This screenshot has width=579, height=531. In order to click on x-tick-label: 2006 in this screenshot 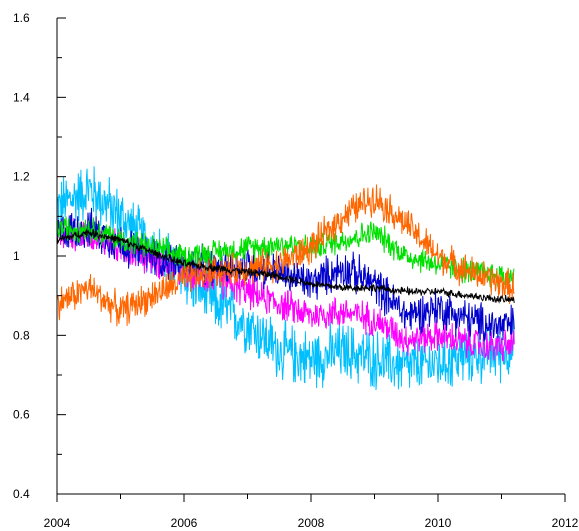, I will do `click(184, 523)`.